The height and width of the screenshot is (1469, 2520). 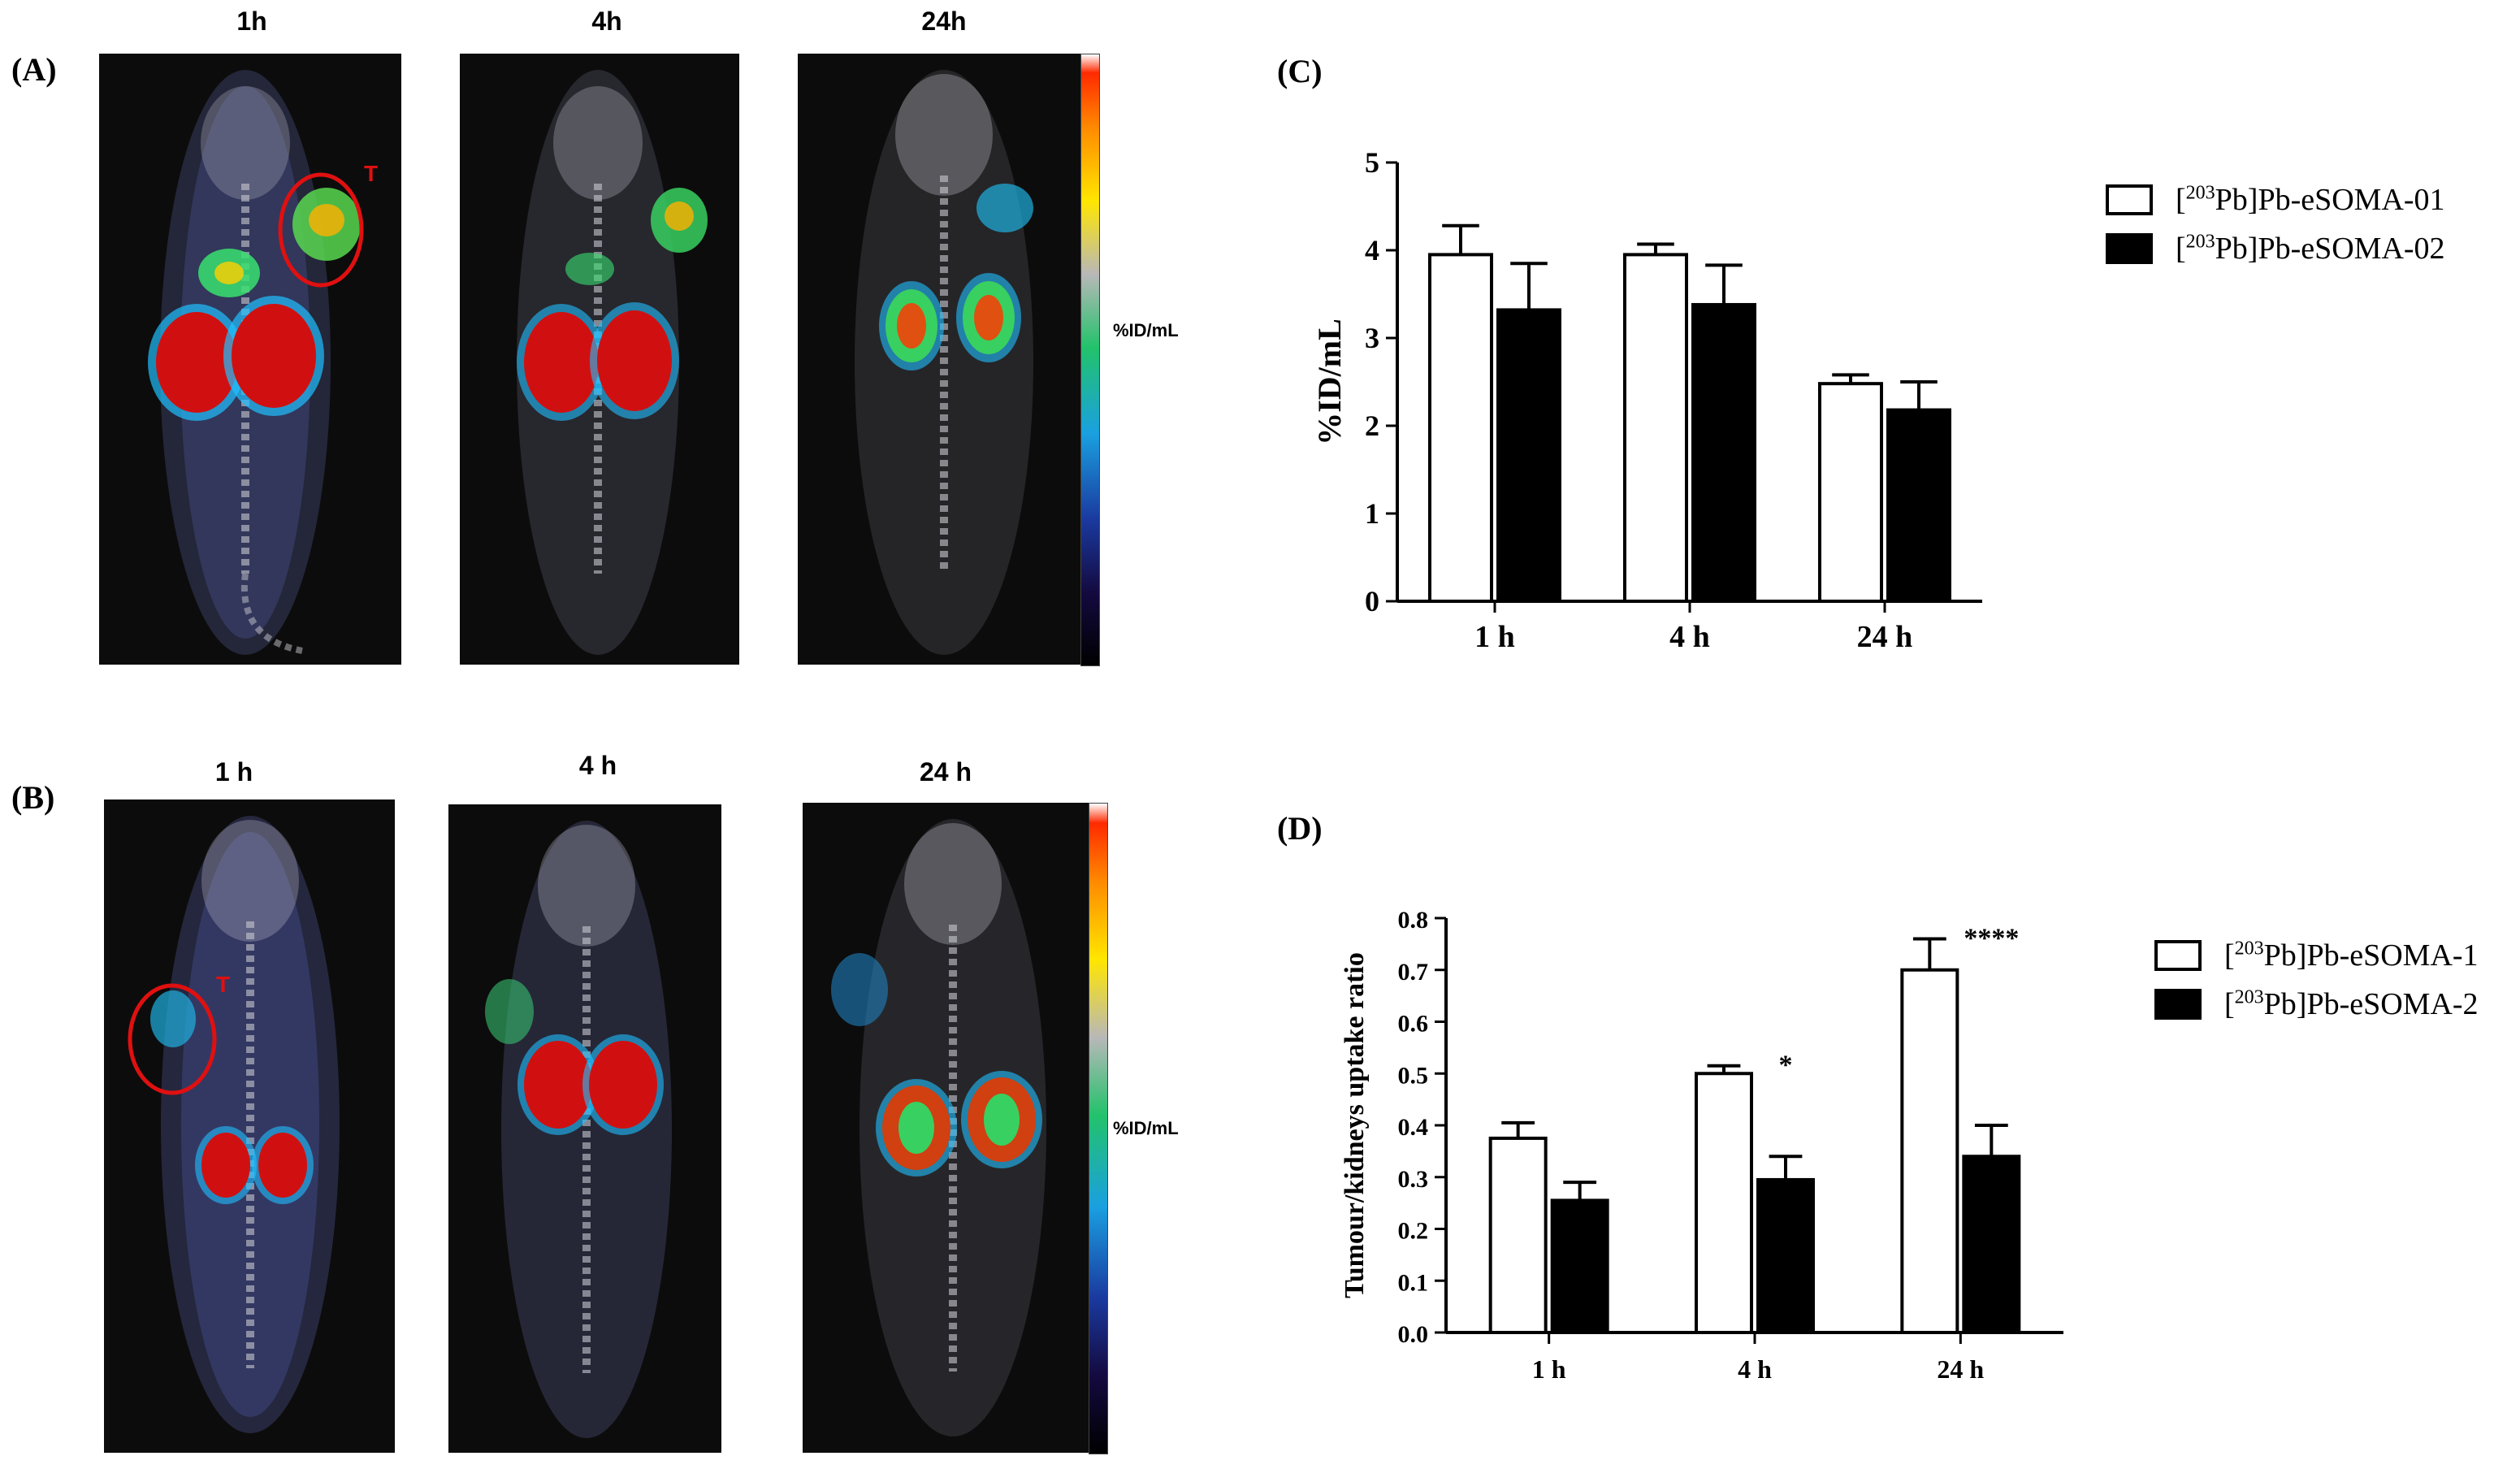 I want to click on panel-a-letter: (A), so click(x=34, y=69).